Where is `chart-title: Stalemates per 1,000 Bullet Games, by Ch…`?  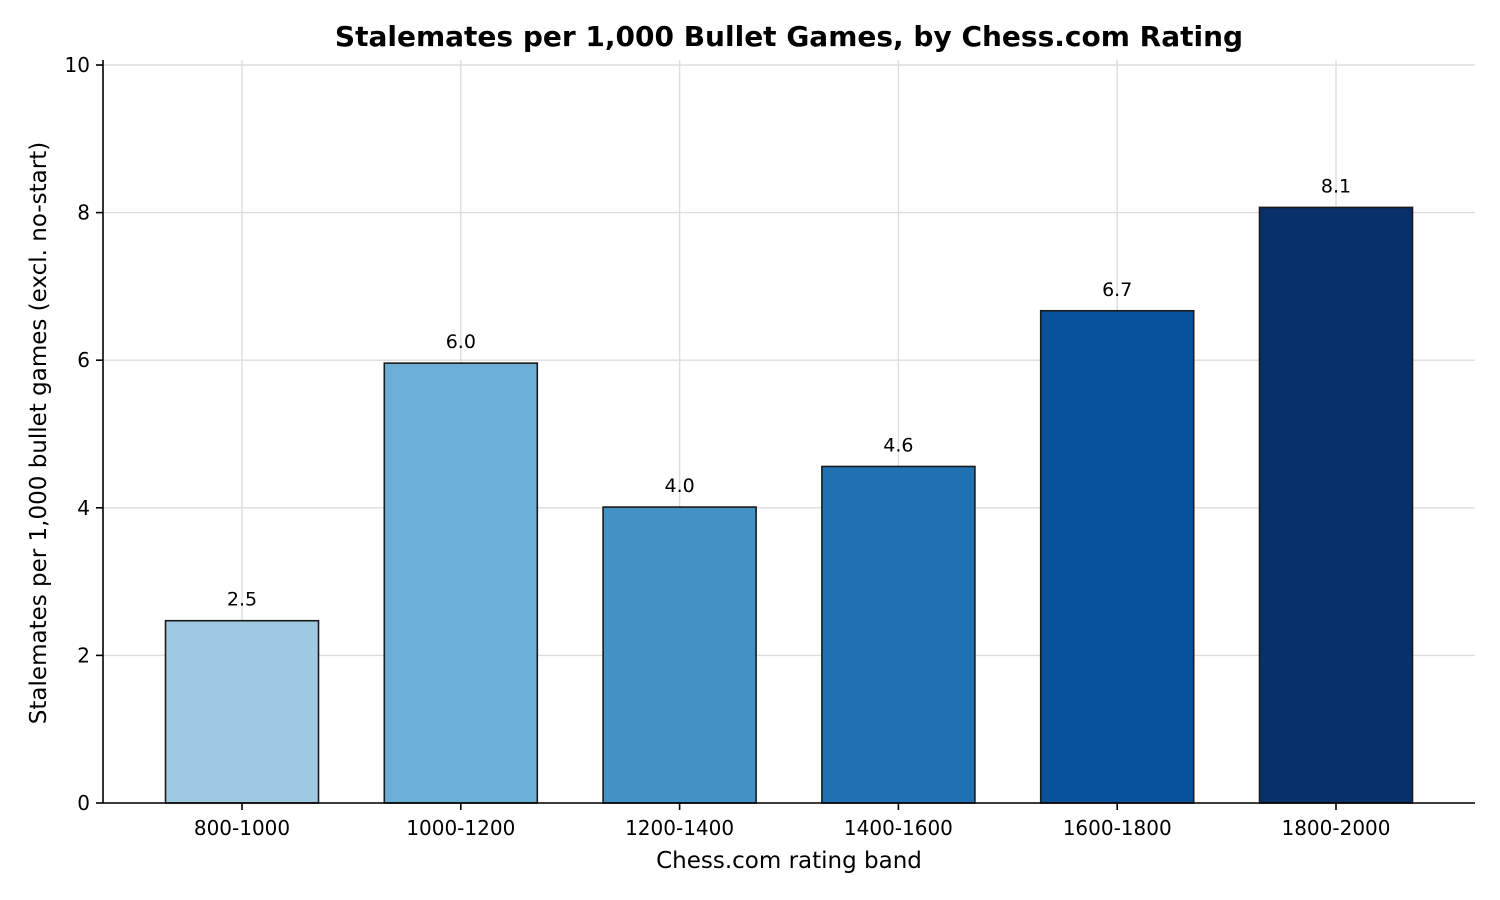 chart-title: Stalemates per 1,000 Bullet Games, by Ch… is located at coordinates (789, 36).